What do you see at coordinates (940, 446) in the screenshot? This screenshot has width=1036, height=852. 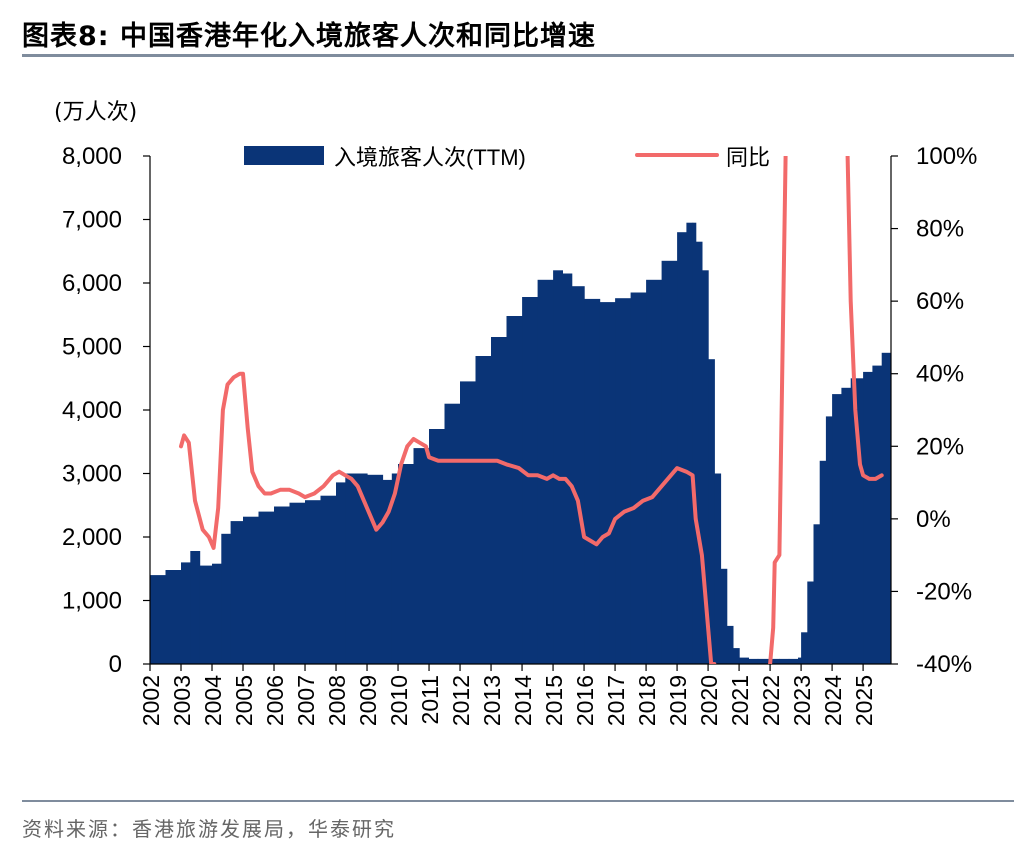 I see `right-tick-label: 20%` at bounding box center [940, 446].